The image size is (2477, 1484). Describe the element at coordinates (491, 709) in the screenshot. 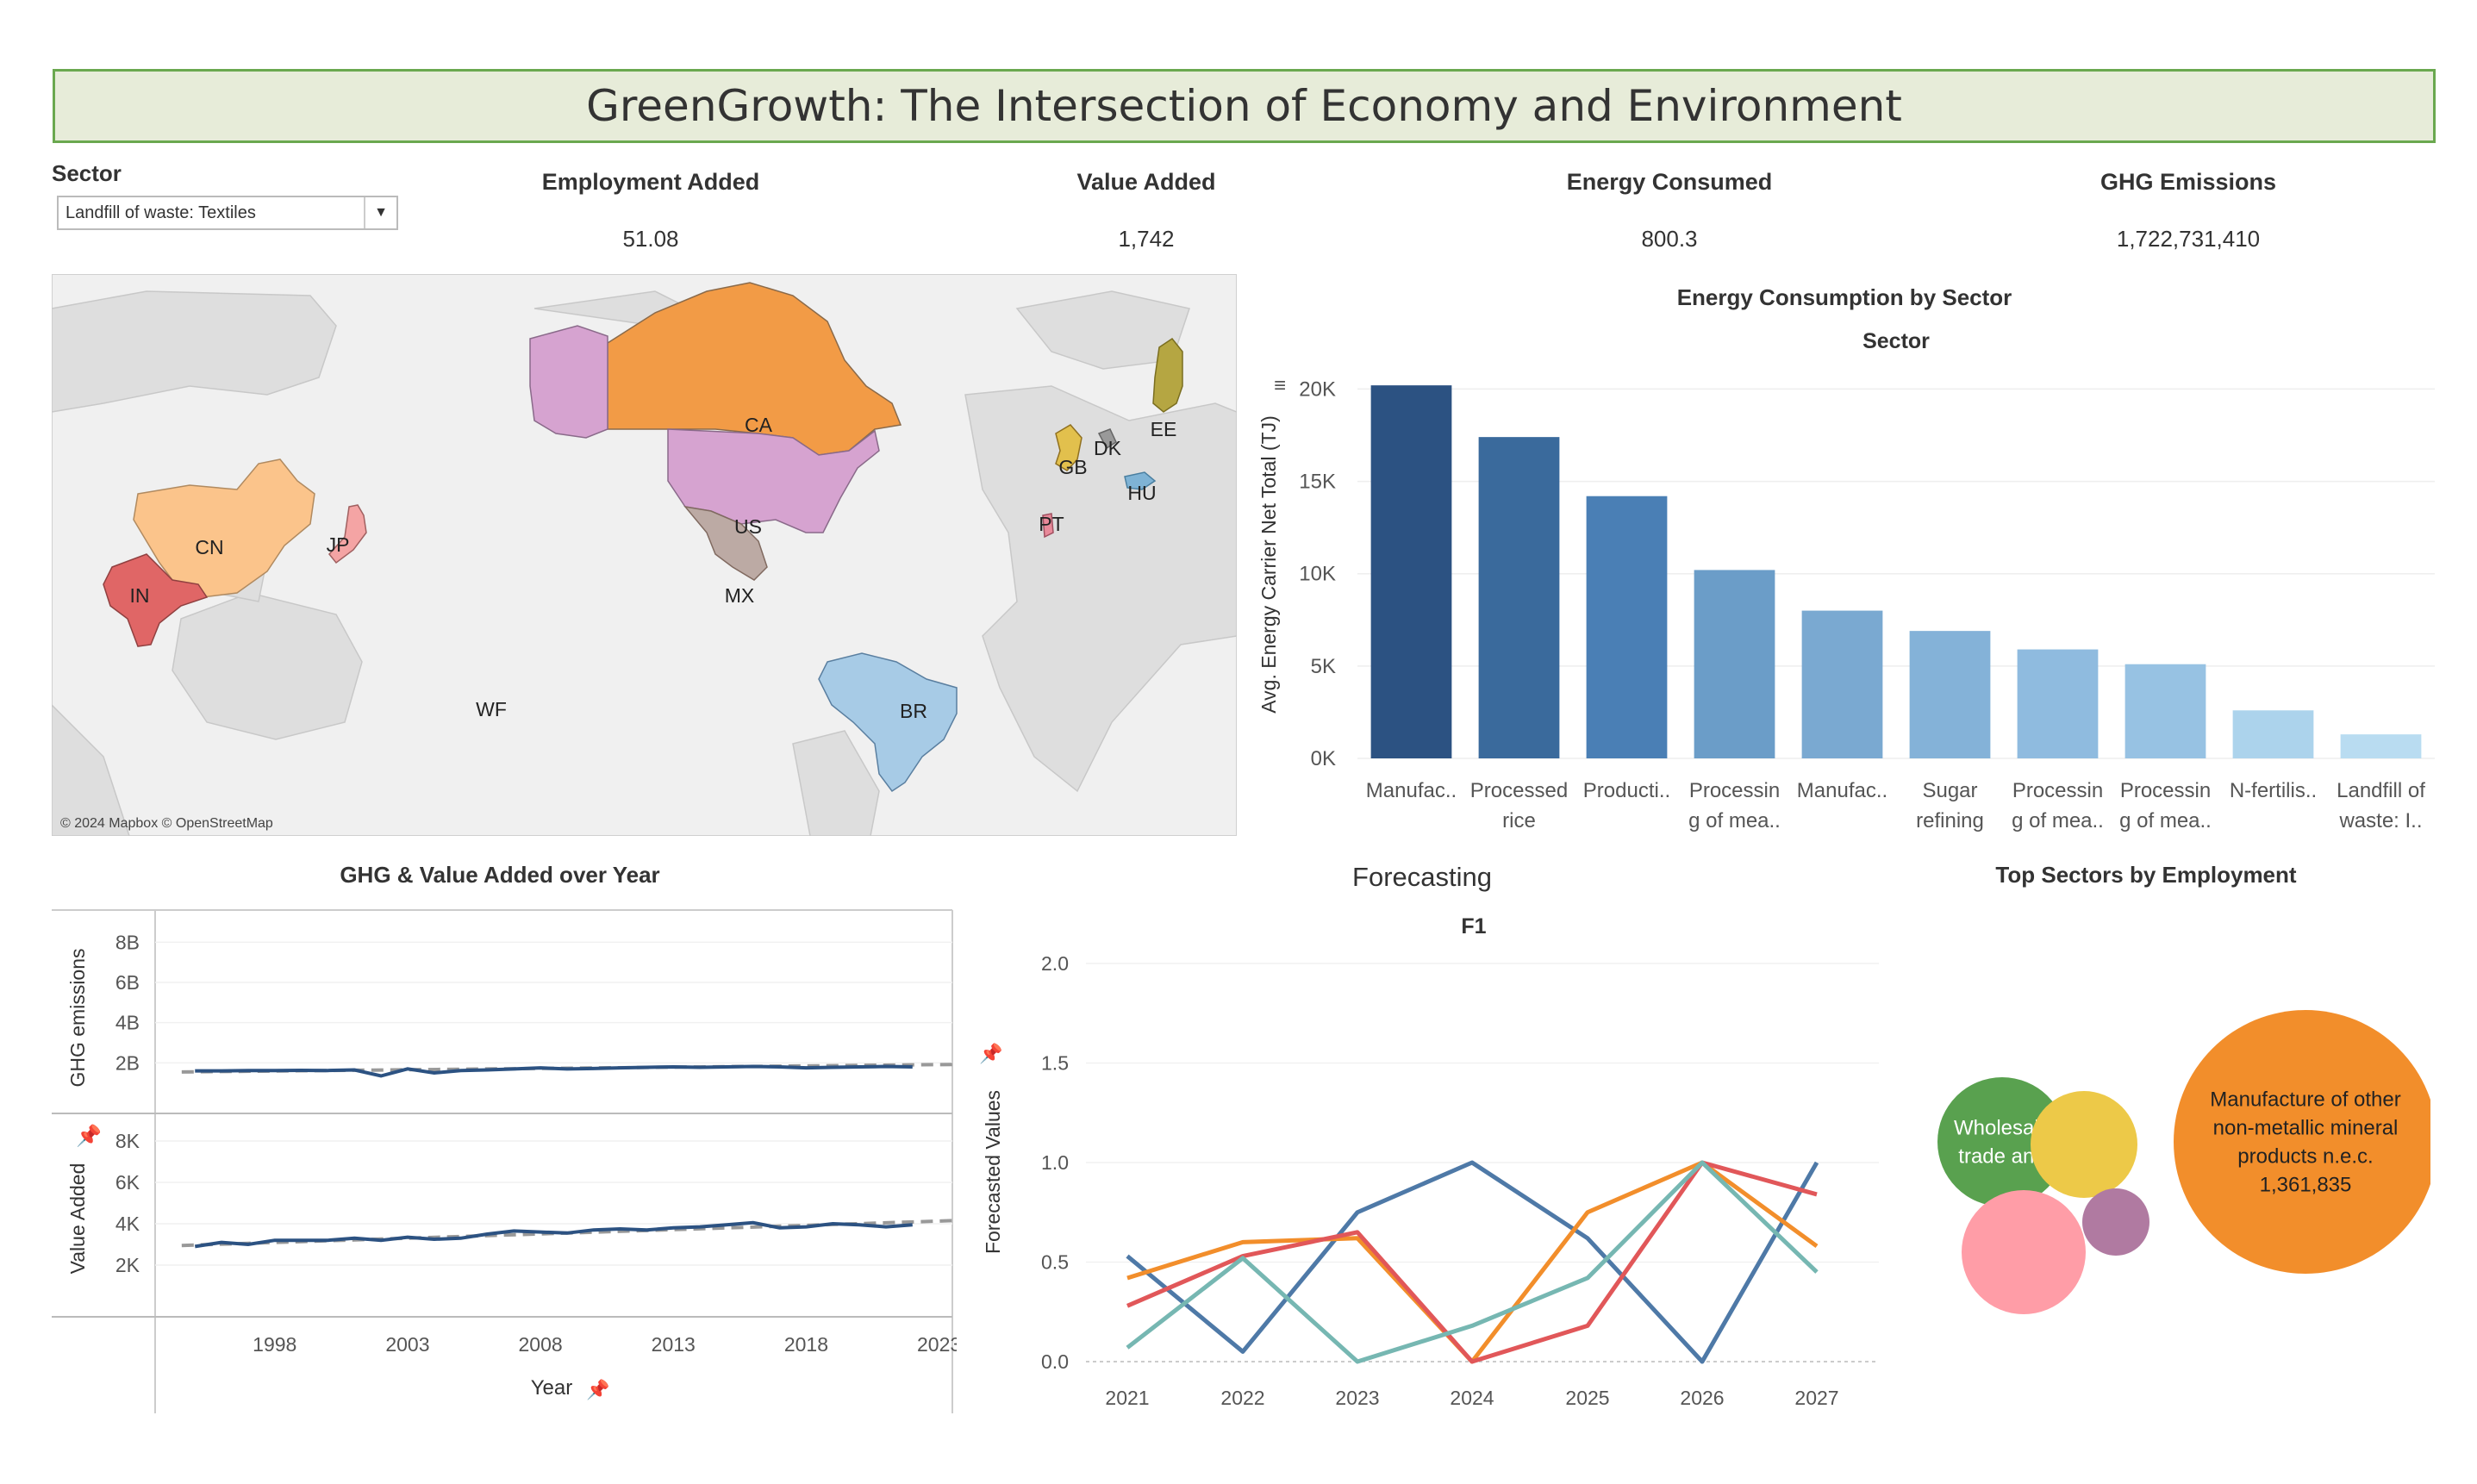

I see `map-label-wf: WF` at that location.